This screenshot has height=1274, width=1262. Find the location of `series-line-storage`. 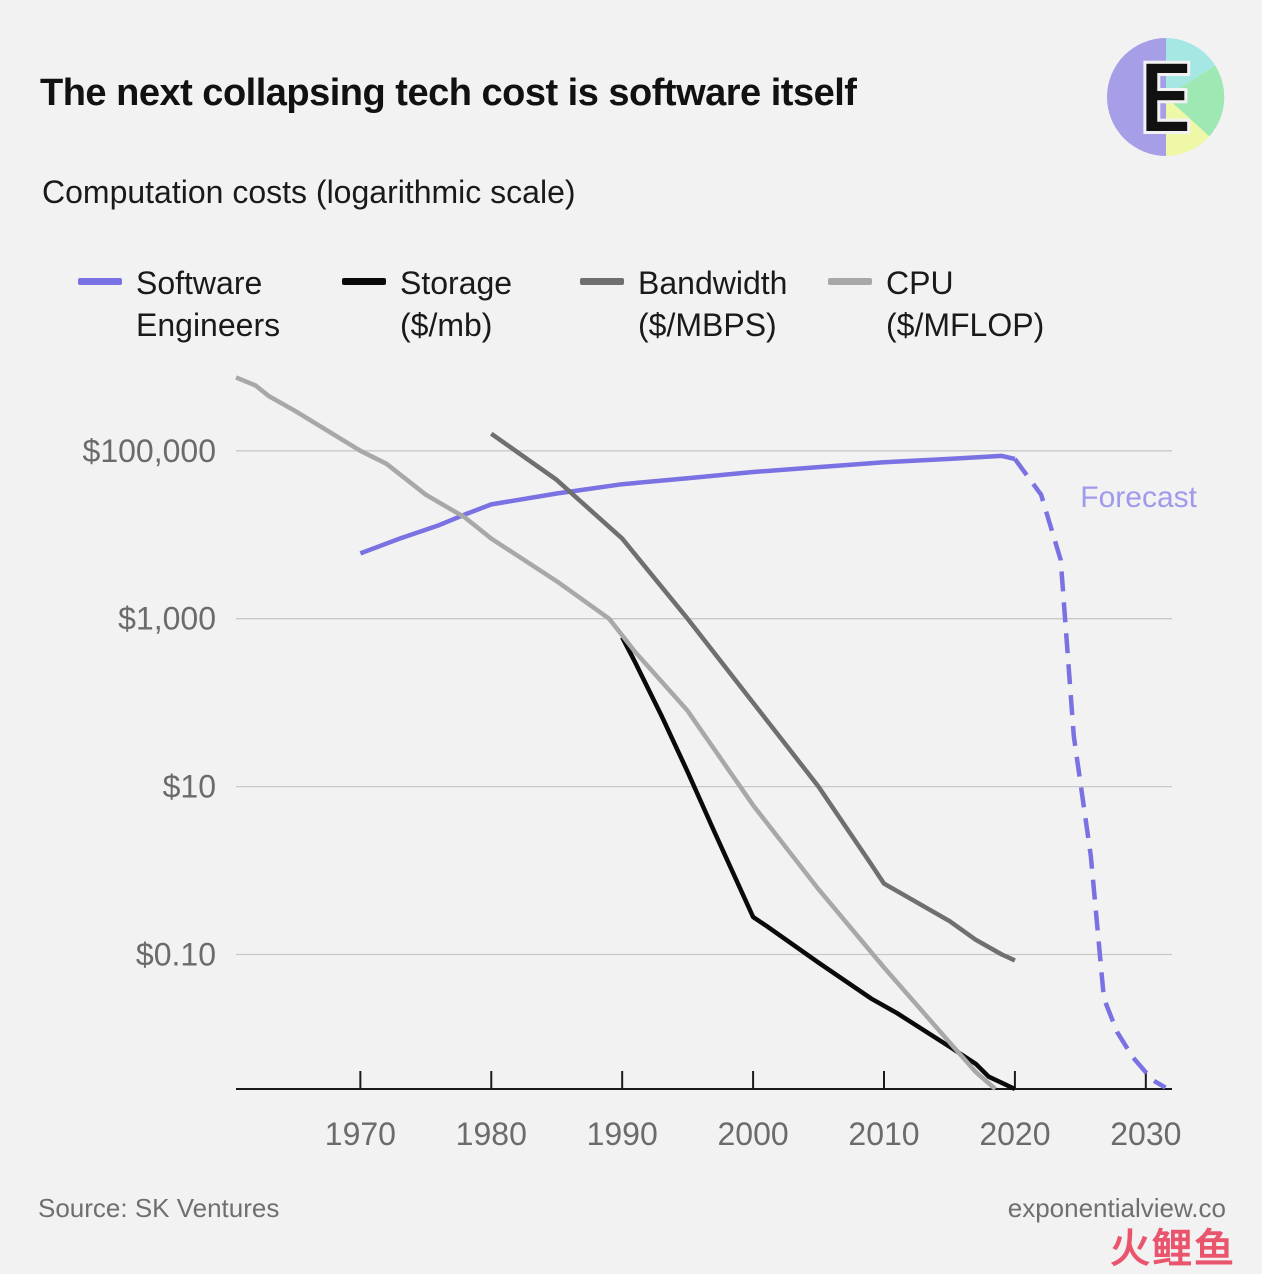

series-line-storage is located at coordinates (818, 864).